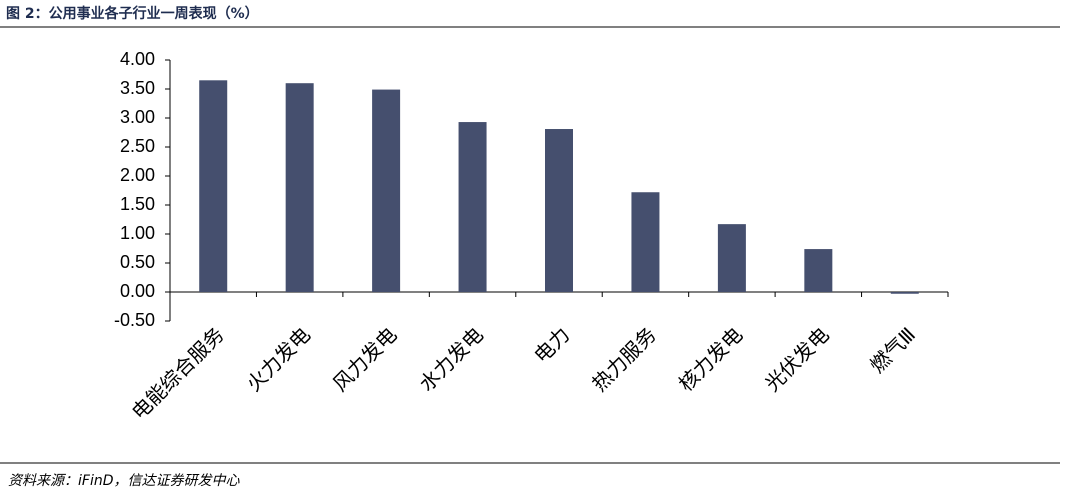  I want to click on x-tick-label: 热力服务, so click(624, 359).